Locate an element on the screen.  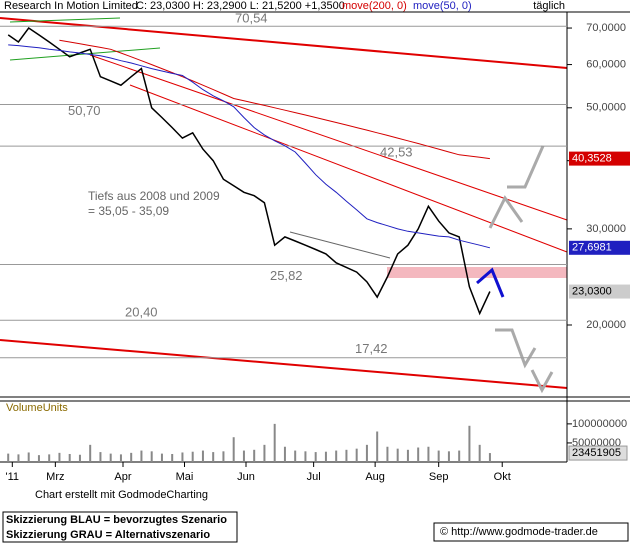
level-label: 20,40 is located at coordinates (141, 312).